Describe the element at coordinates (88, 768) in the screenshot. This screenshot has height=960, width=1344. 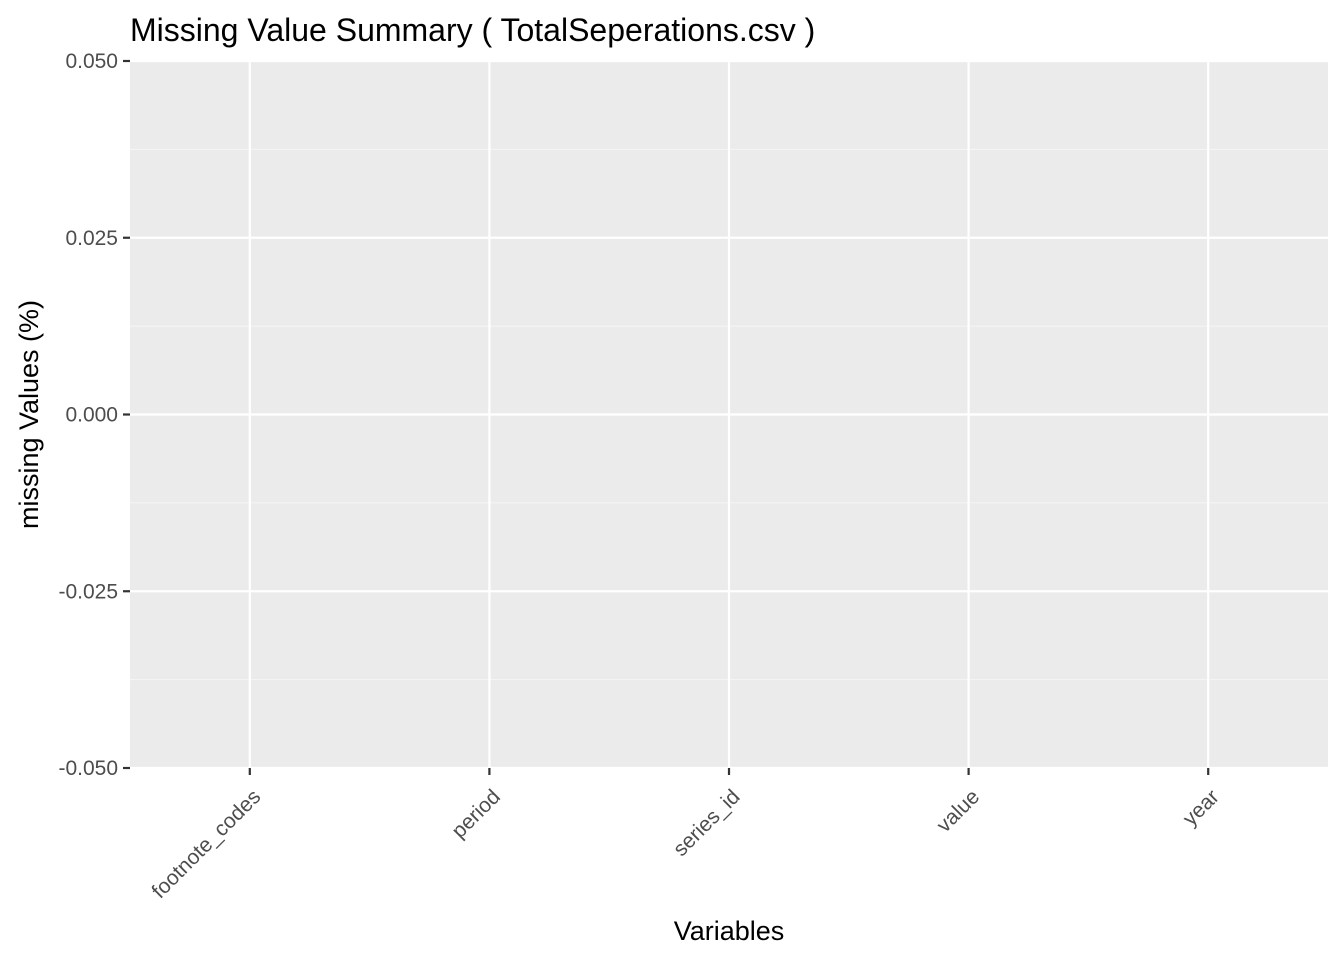
I see `y-tick-label: -0.050` at that location.